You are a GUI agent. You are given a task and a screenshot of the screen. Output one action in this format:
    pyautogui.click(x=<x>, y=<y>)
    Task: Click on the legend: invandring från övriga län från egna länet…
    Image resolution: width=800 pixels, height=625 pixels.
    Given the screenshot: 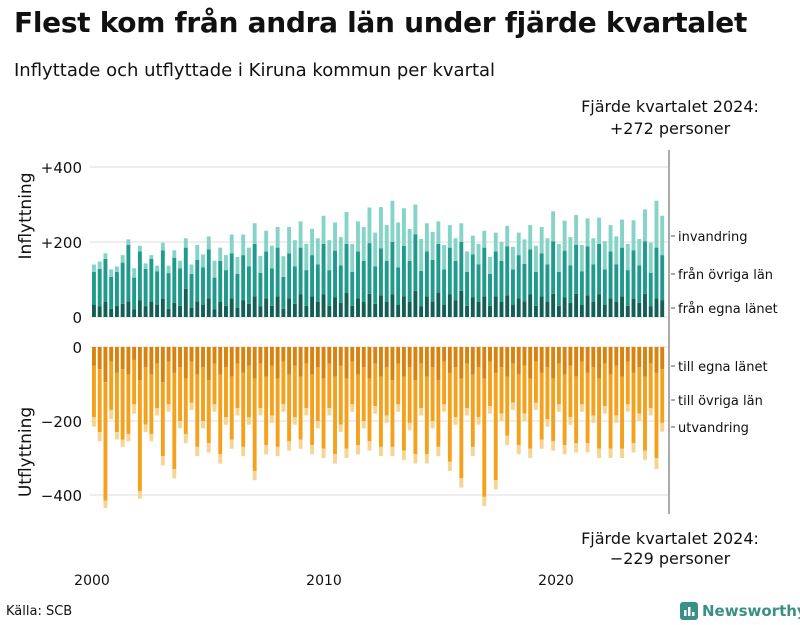 What is the action you would take?
    pyautogui.click(x=724, y=333)
    